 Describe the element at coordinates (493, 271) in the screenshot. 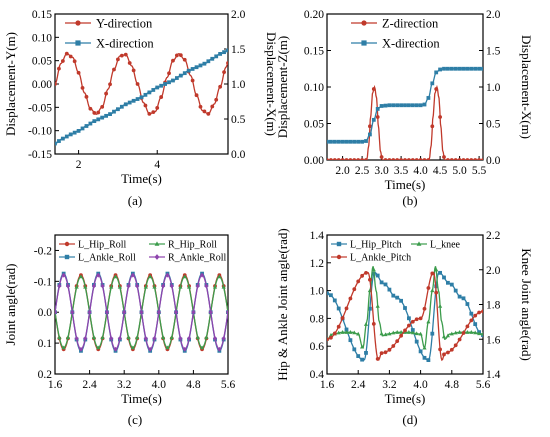

I see `y-right-tick-label: 2.0` at that location.